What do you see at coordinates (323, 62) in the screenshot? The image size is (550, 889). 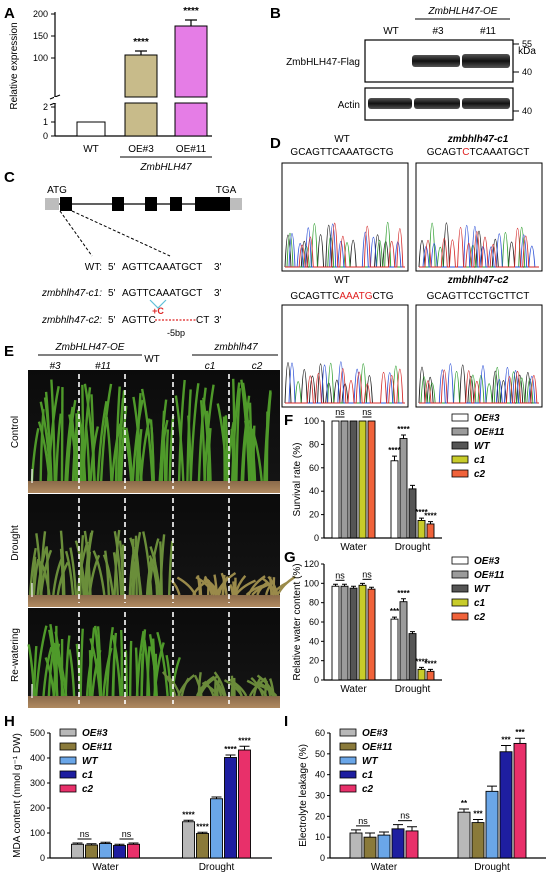 I see `b-row-flag: ZmbHLH47-Flag` at bounding box center [323, 62].